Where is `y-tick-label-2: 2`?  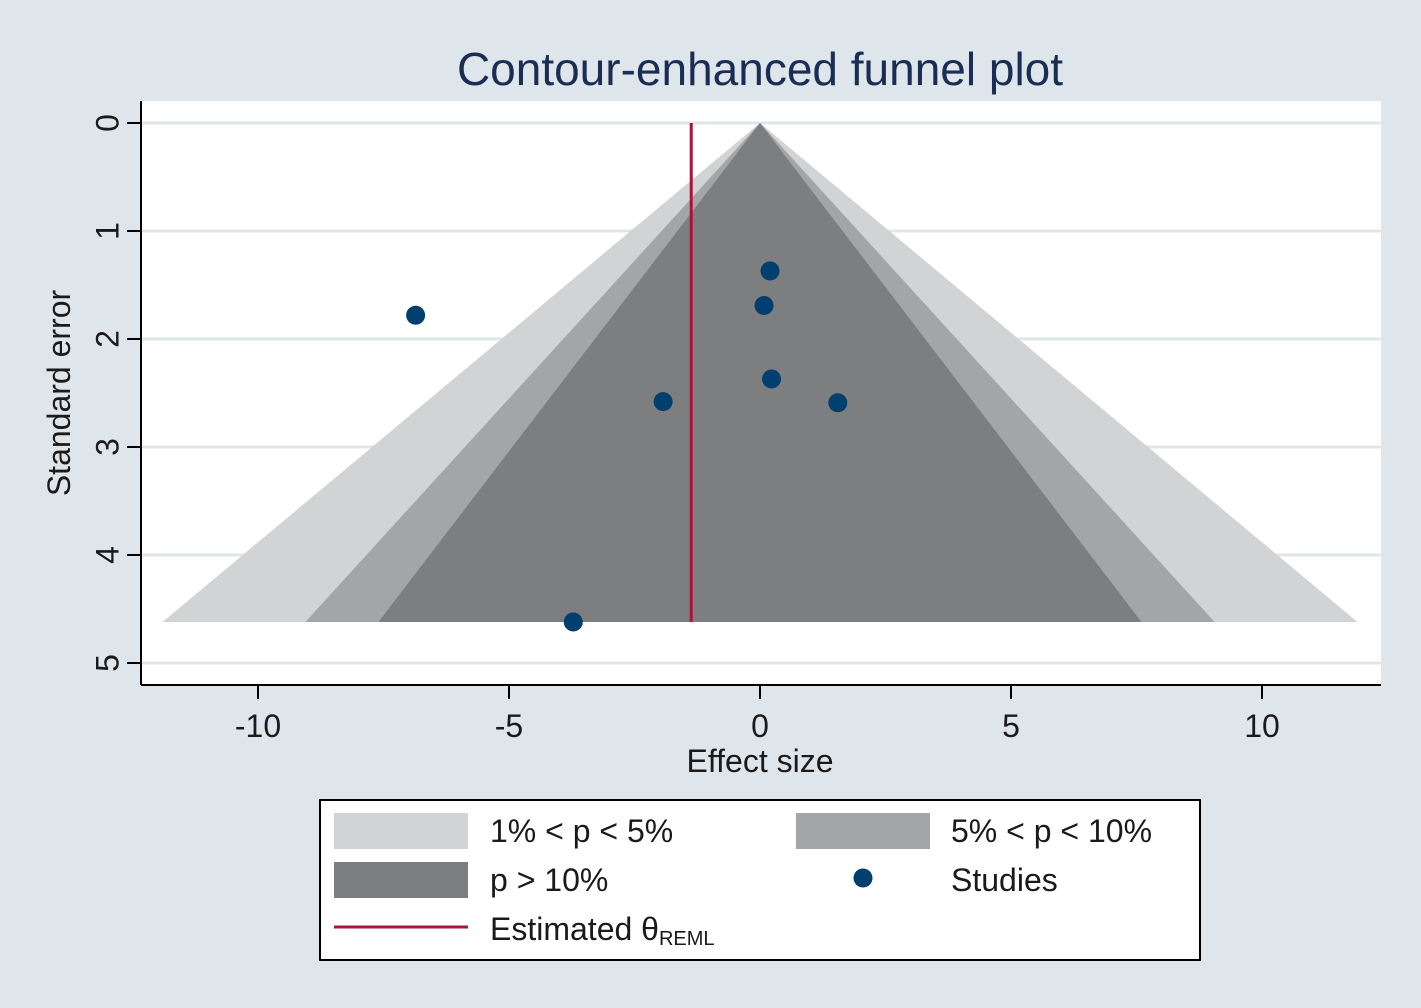
y-tick-label-2: 2 is located at coordinates (107, 339).